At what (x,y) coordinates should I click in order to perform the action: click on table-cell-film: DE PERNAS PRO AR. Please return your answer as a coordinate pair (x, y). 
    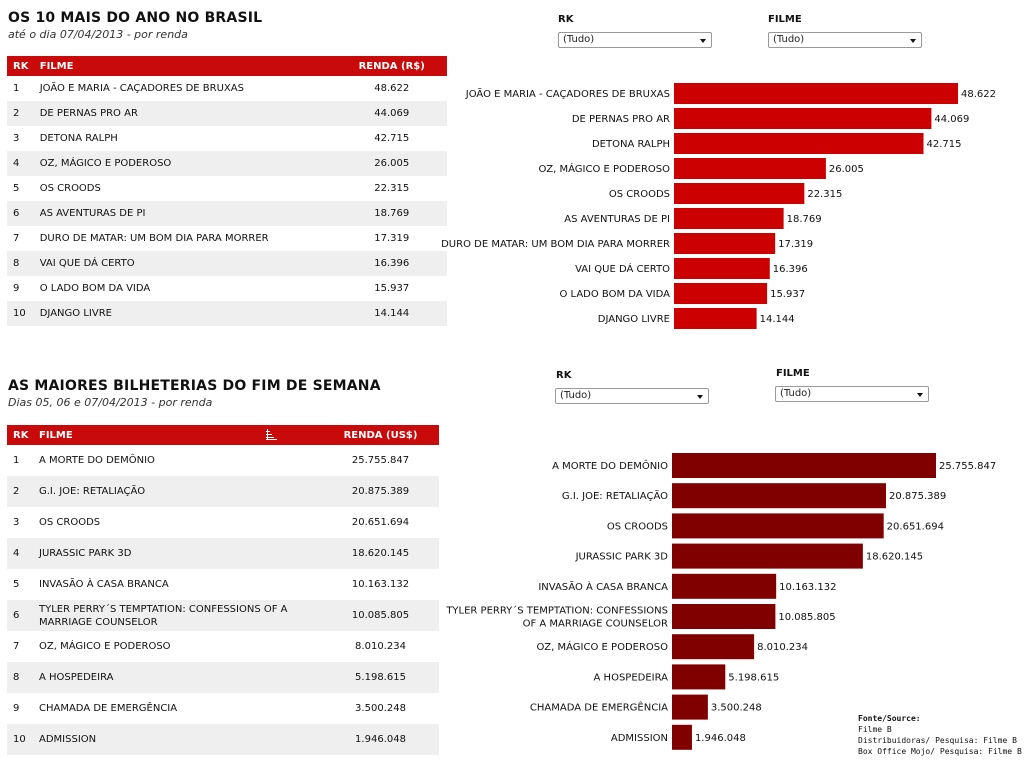
    Looking at the image, I should click on (188, 113).